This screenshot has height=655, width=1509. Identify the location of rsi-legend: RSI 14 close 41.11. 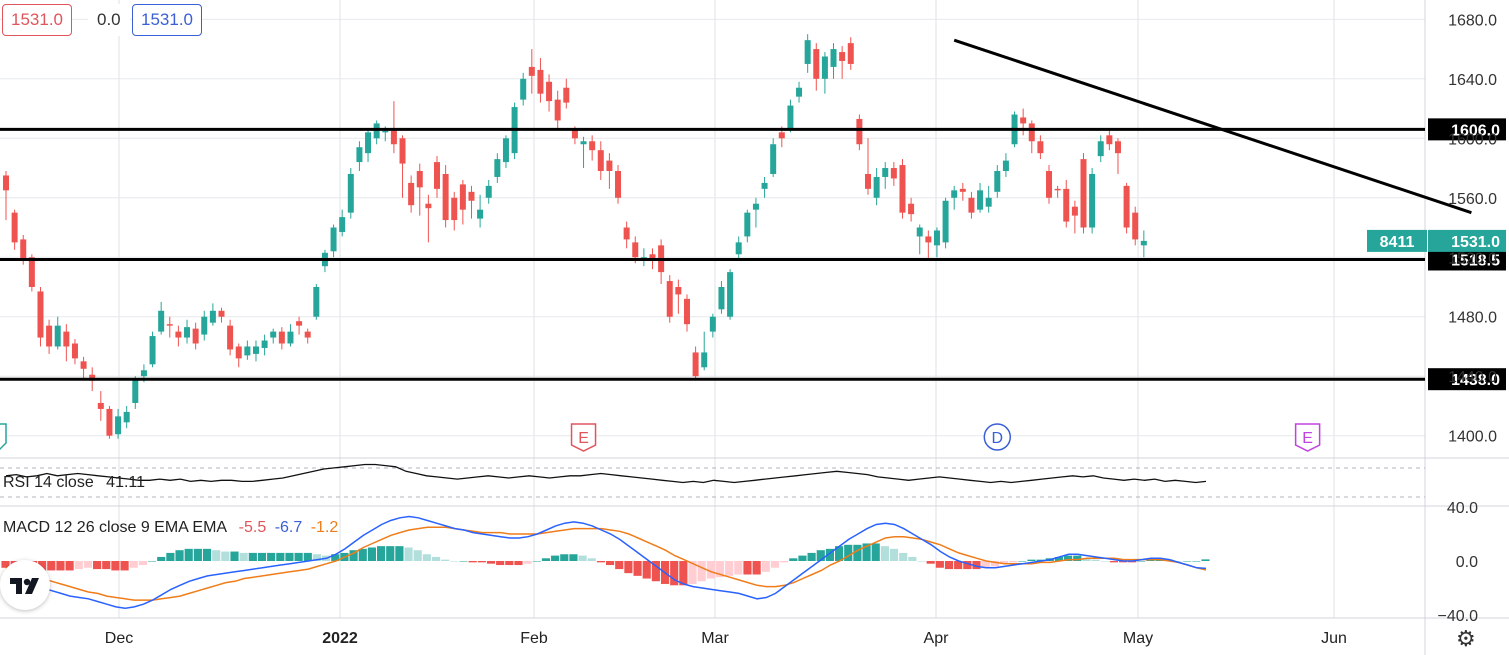
(74, 483).